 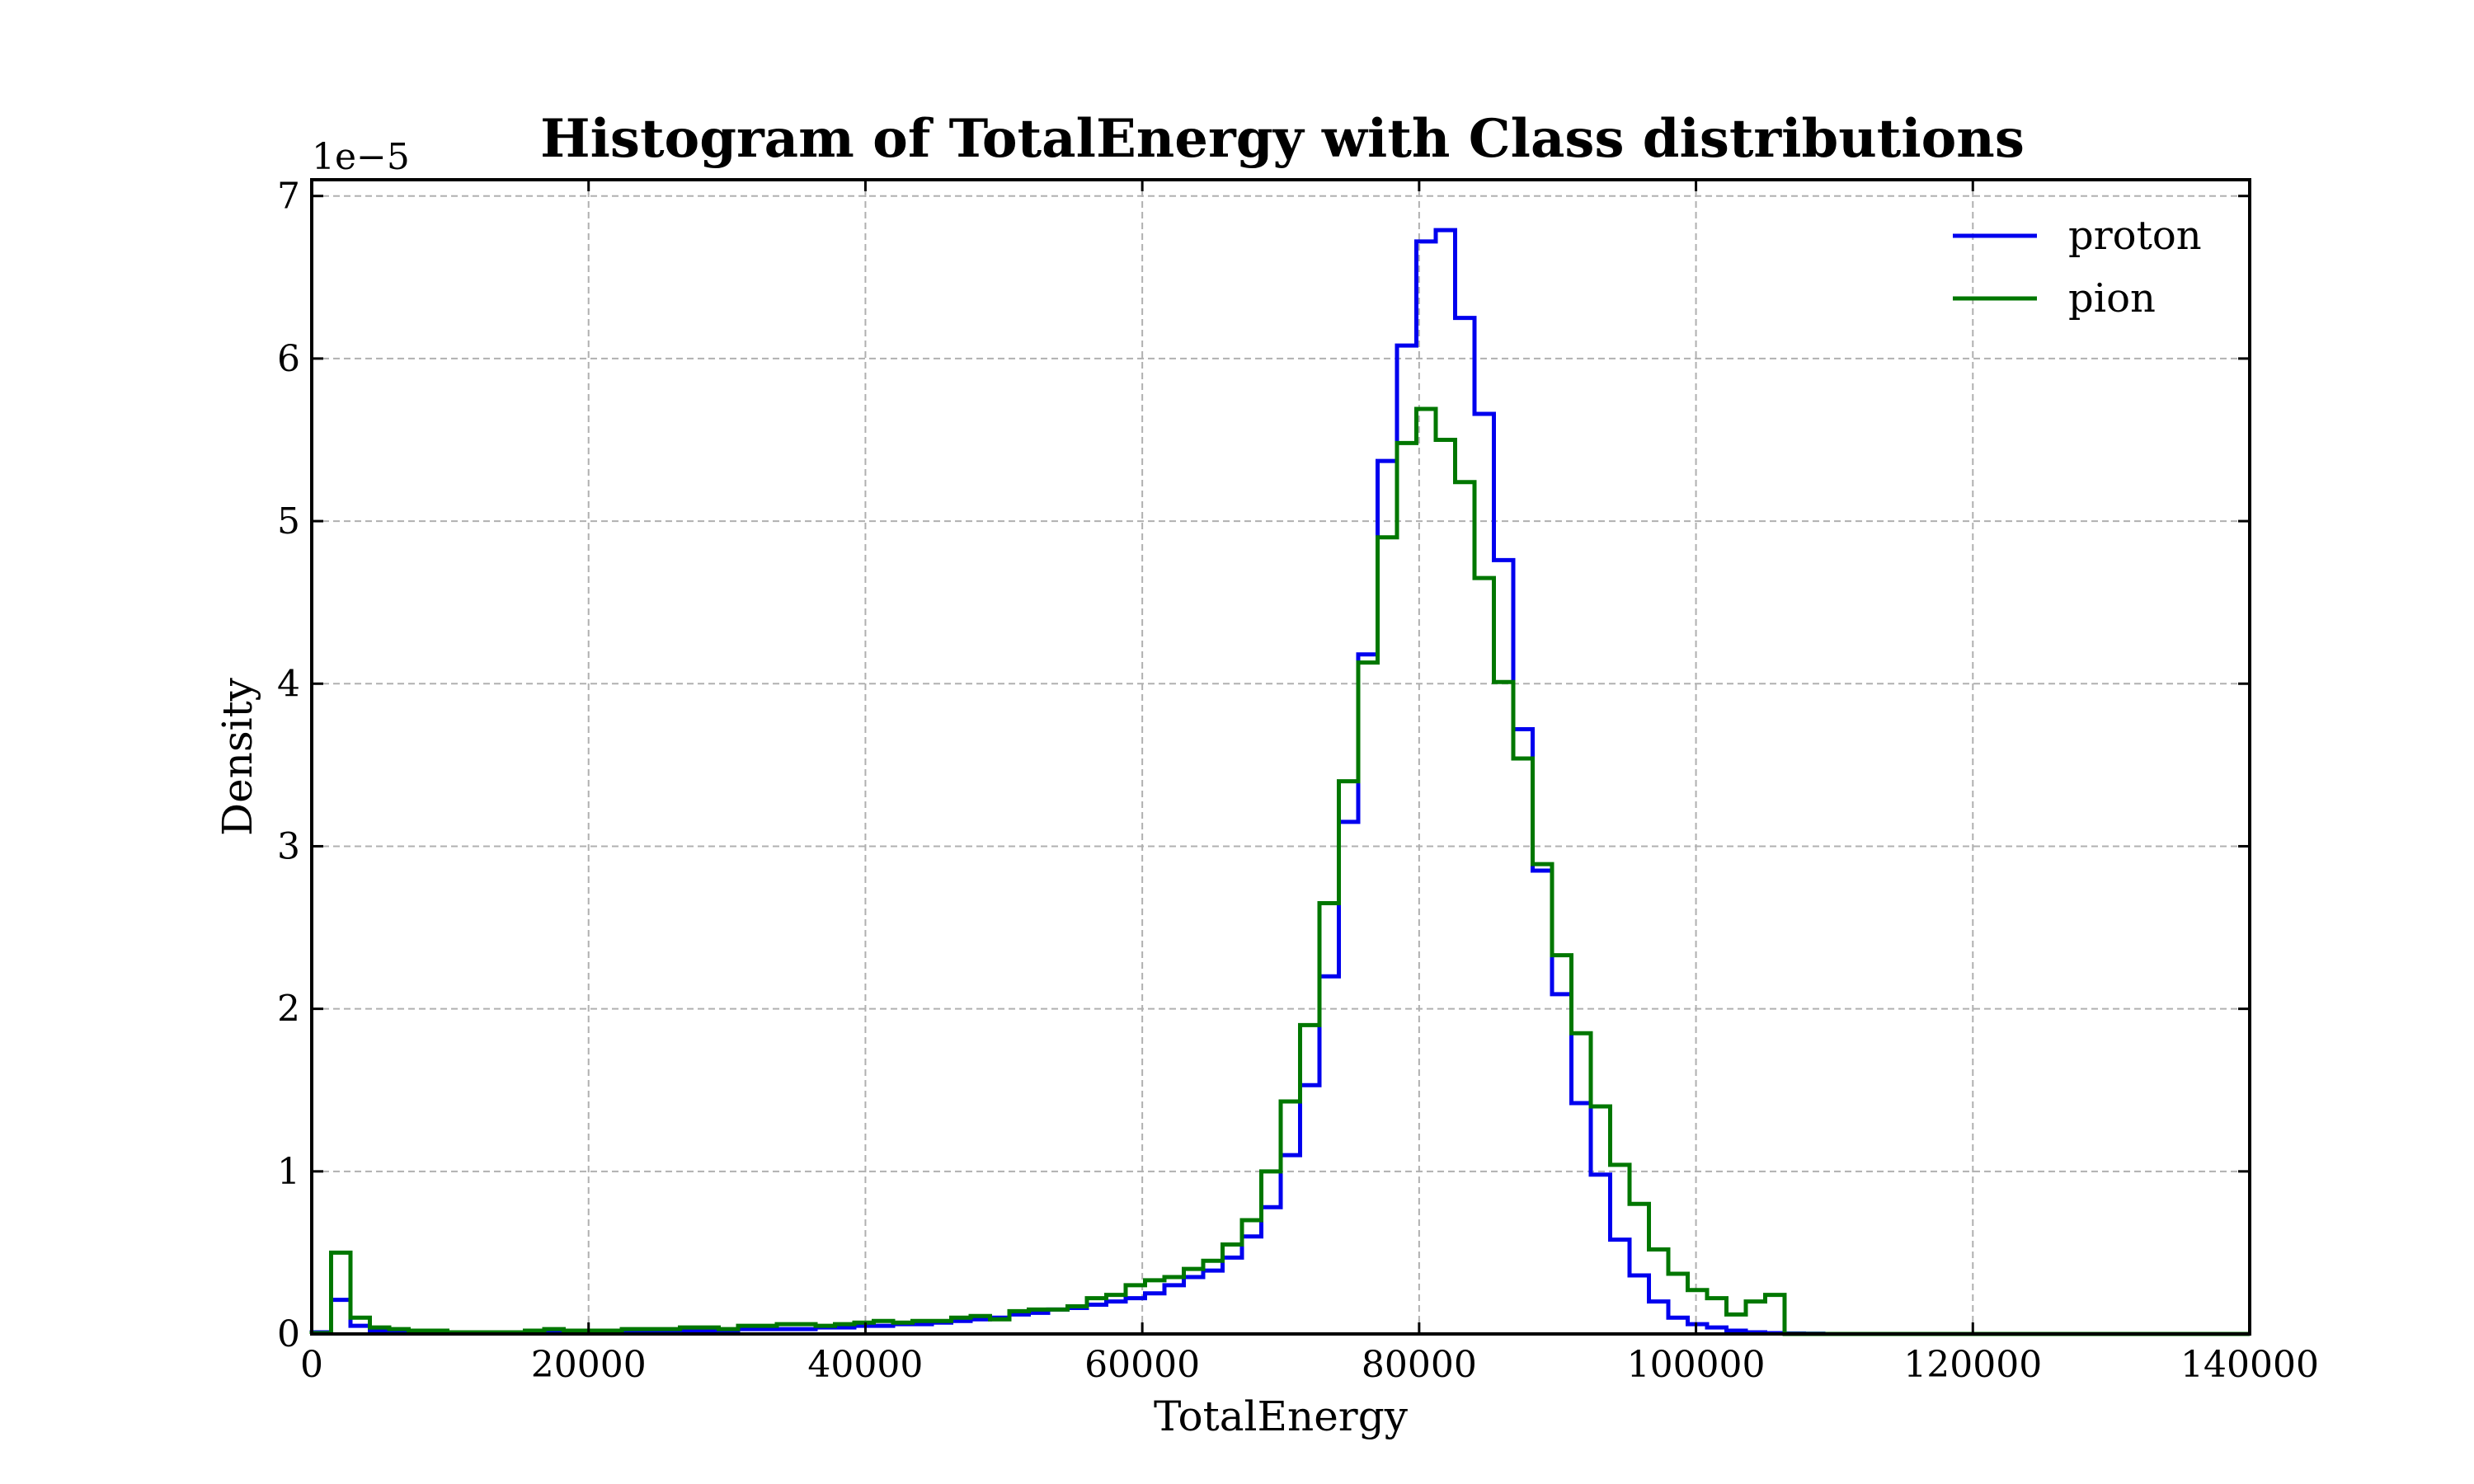 What do you see at coordinates (2112, 298) in the screenshot?
I see `legend-label-pion: pion` at bounding box center [2112, 298].